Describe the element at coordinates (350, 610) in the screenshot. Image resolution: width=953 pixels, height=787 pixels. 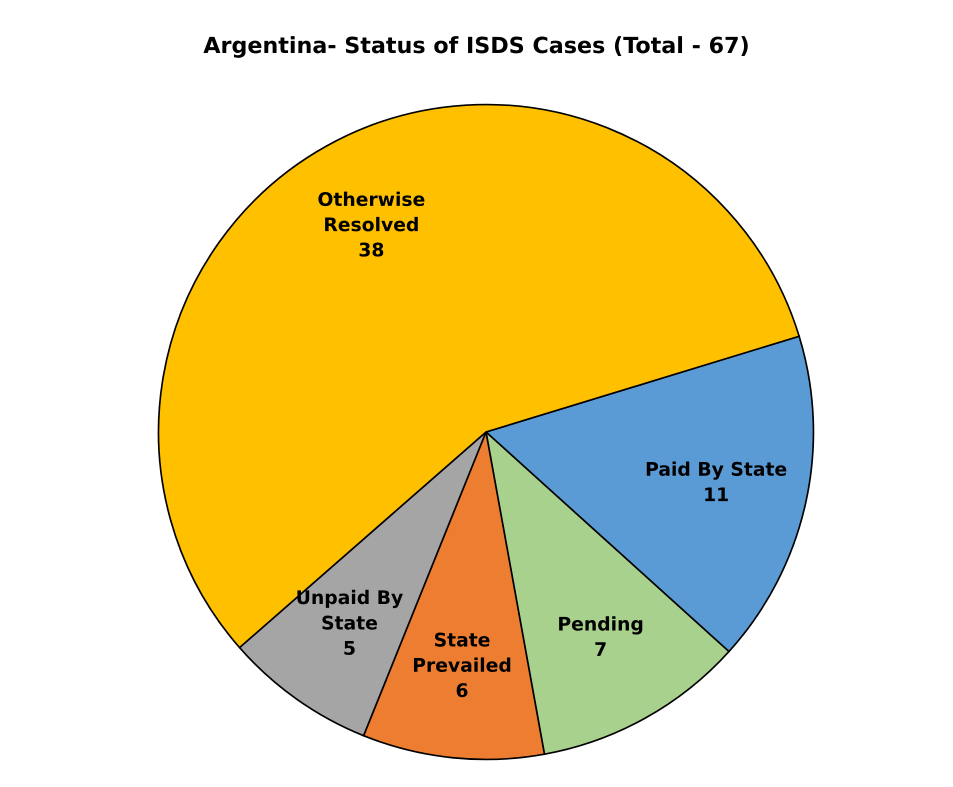
I see `slice-label: Unpaid By State` at that location.